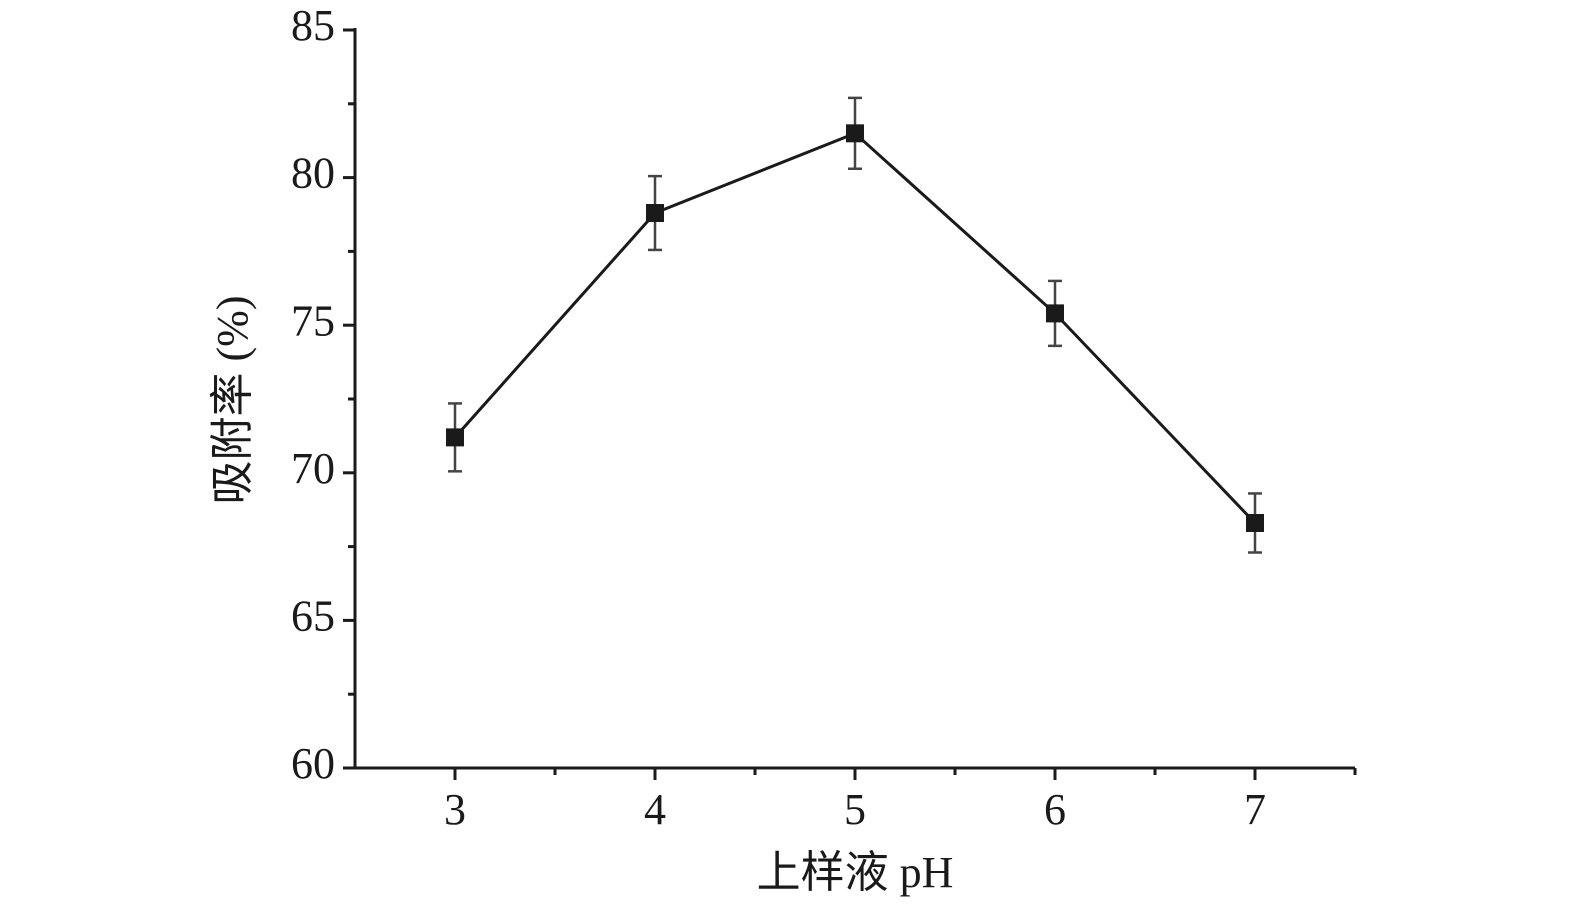 This screenshot has width=1575, height=917. Describe the element at coordinates (455, 809) in the screenshot. I see `x-tick-label: 3` at that location.